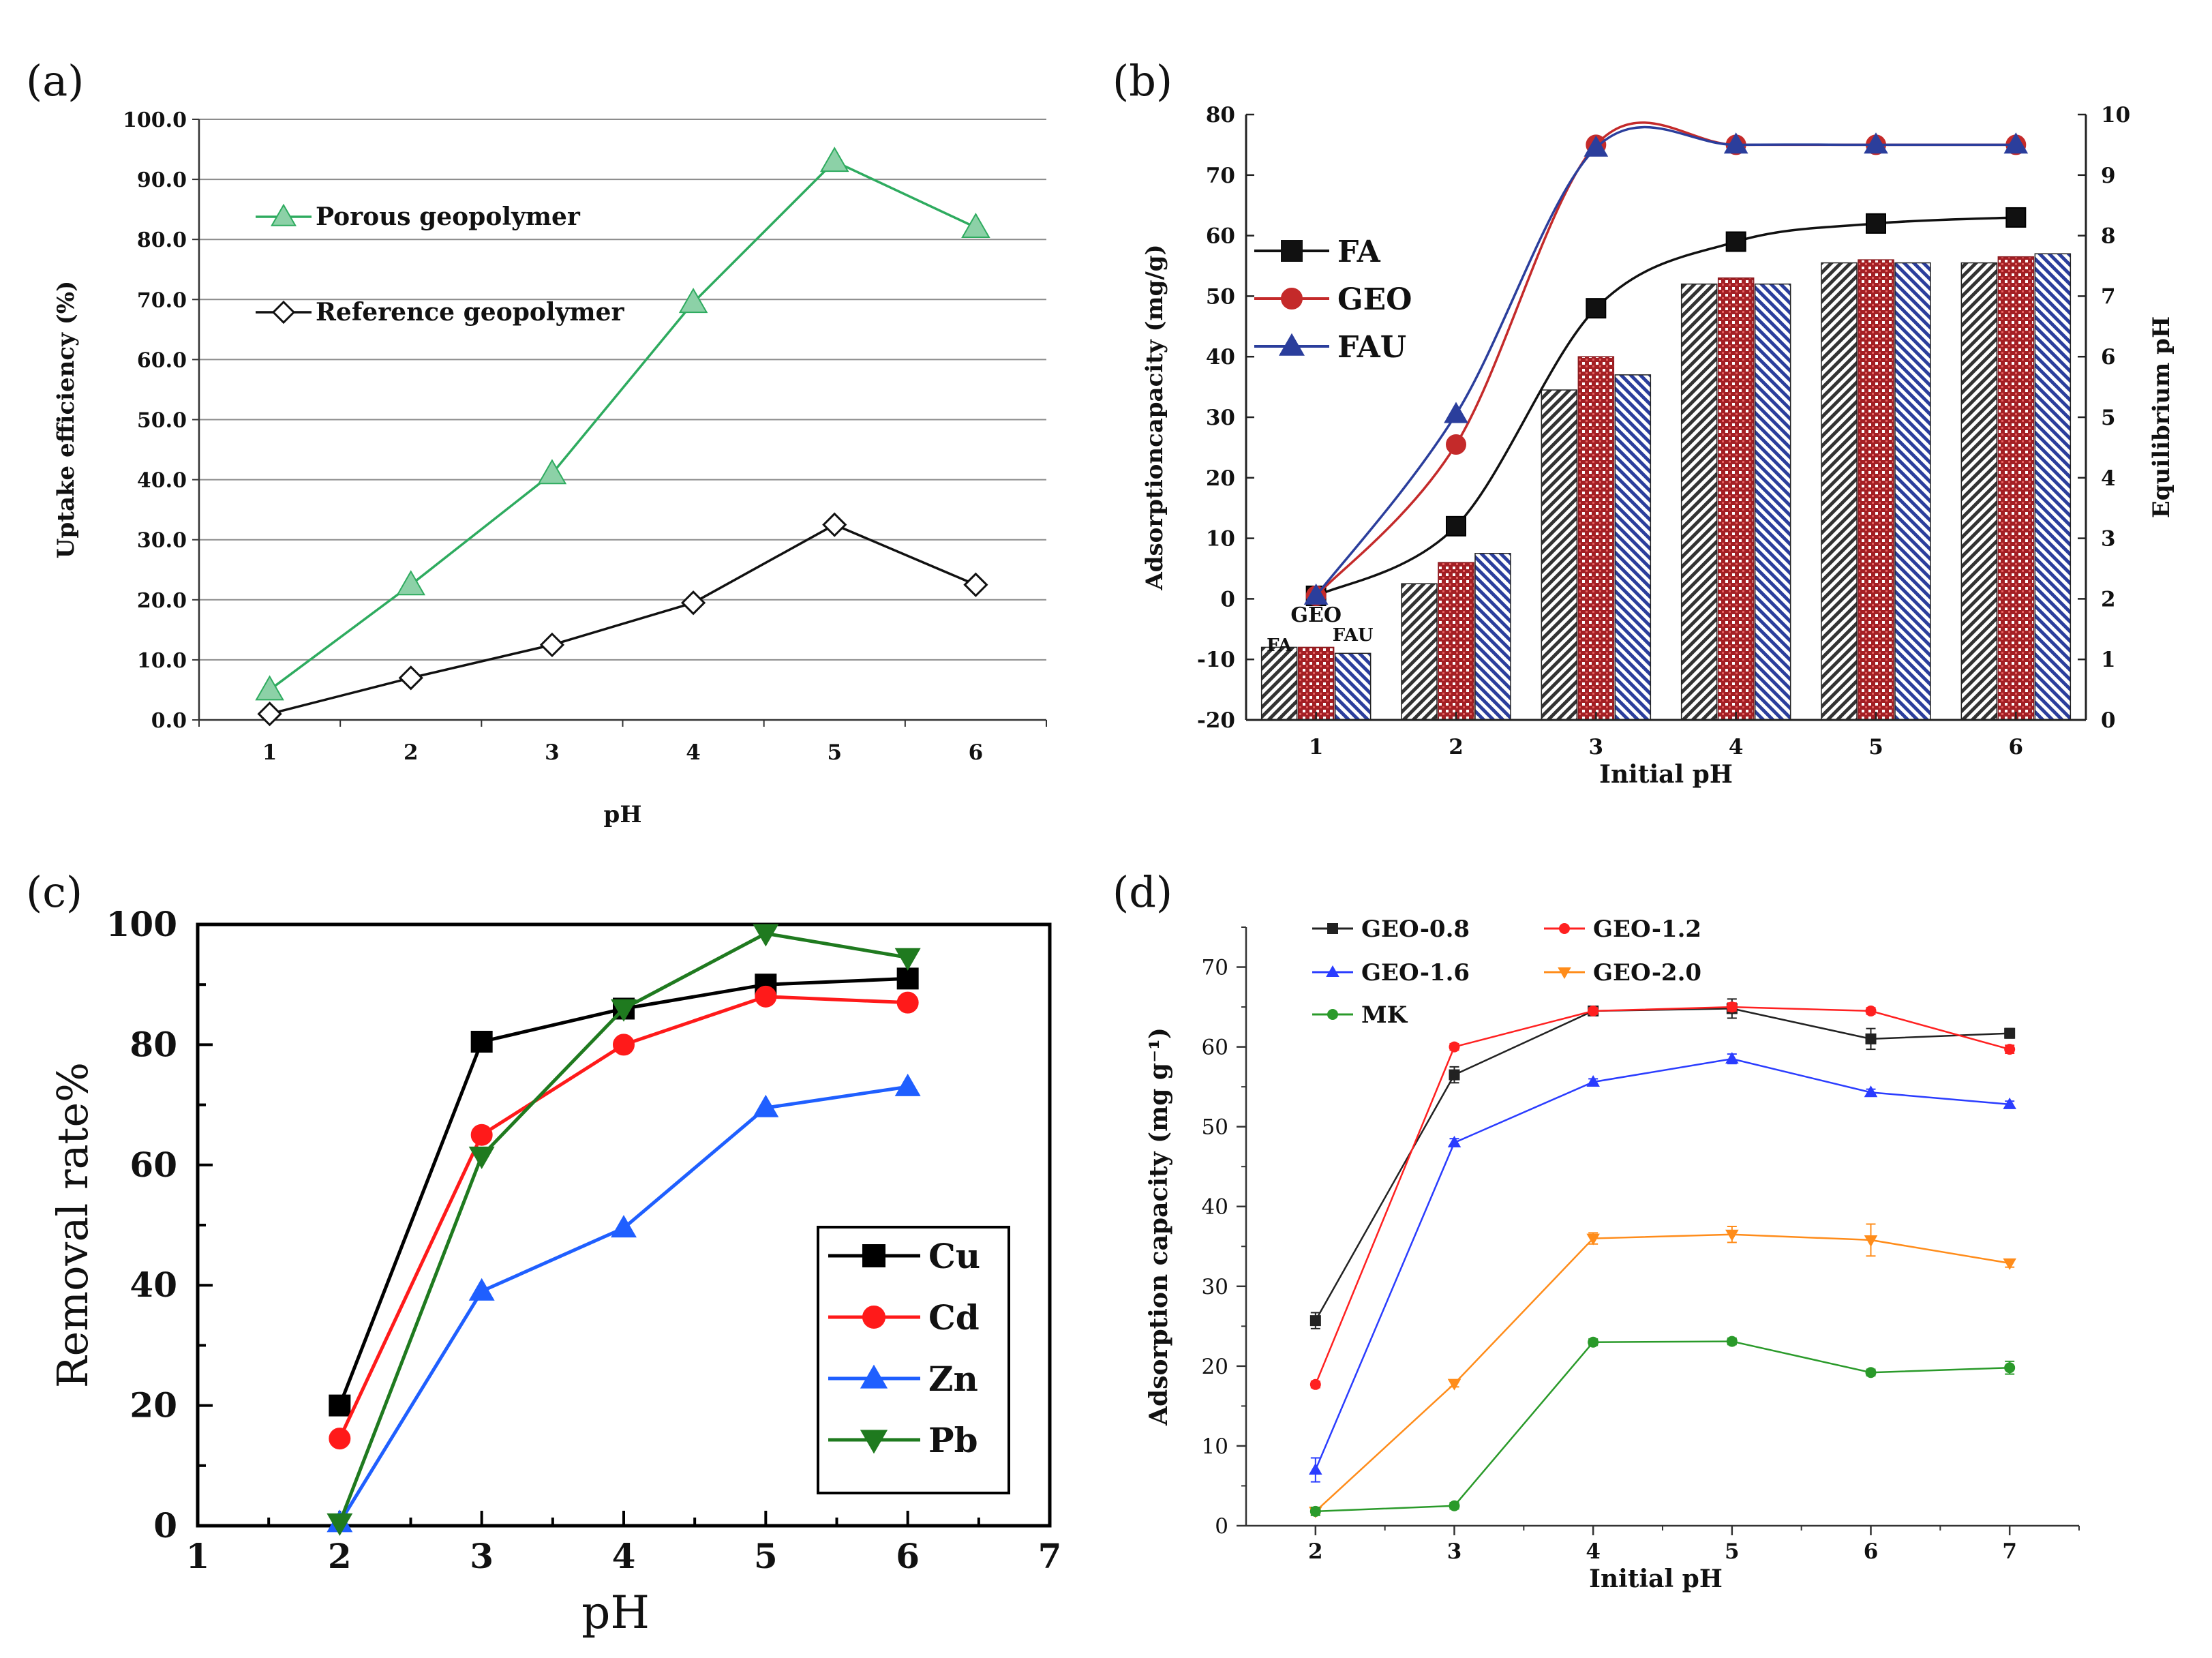 This screenshot has width=2212, height=1658. What do you see at coordinates (2109, 357) in the screenshot?
I see `y2-tick-label: 6` at bounding box center [2109, 357].